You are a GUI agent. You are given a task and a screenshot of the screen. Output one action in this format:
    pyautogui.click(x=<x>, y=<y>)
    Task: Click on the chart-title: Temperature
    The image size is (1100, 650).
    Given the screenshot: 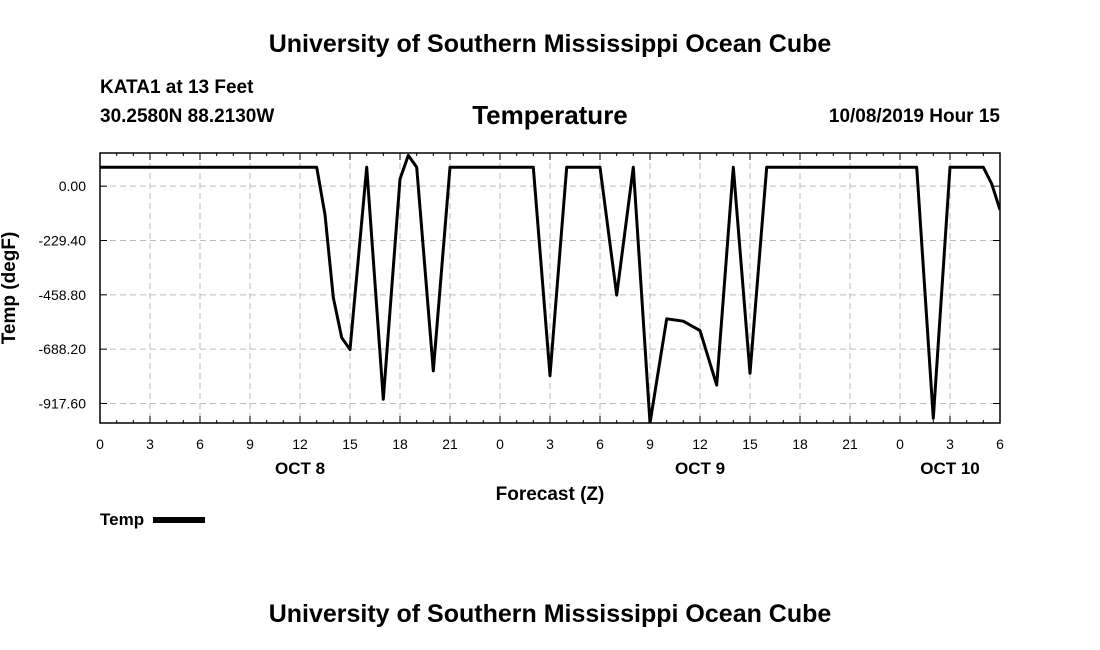 What is the action you would take?
    pyautogui.click(x=550, y=115)
    